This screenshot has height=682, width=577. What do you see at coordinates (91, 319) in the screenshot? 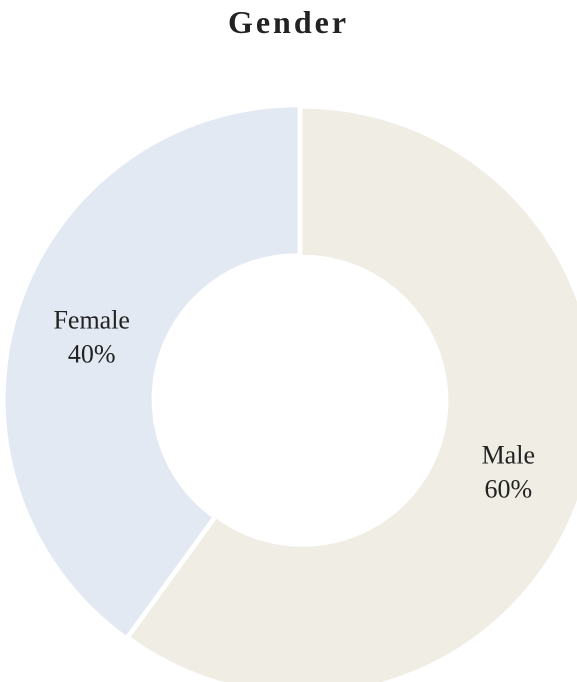
I see `slice-label-female: Female` at bounding box center [91, 319].